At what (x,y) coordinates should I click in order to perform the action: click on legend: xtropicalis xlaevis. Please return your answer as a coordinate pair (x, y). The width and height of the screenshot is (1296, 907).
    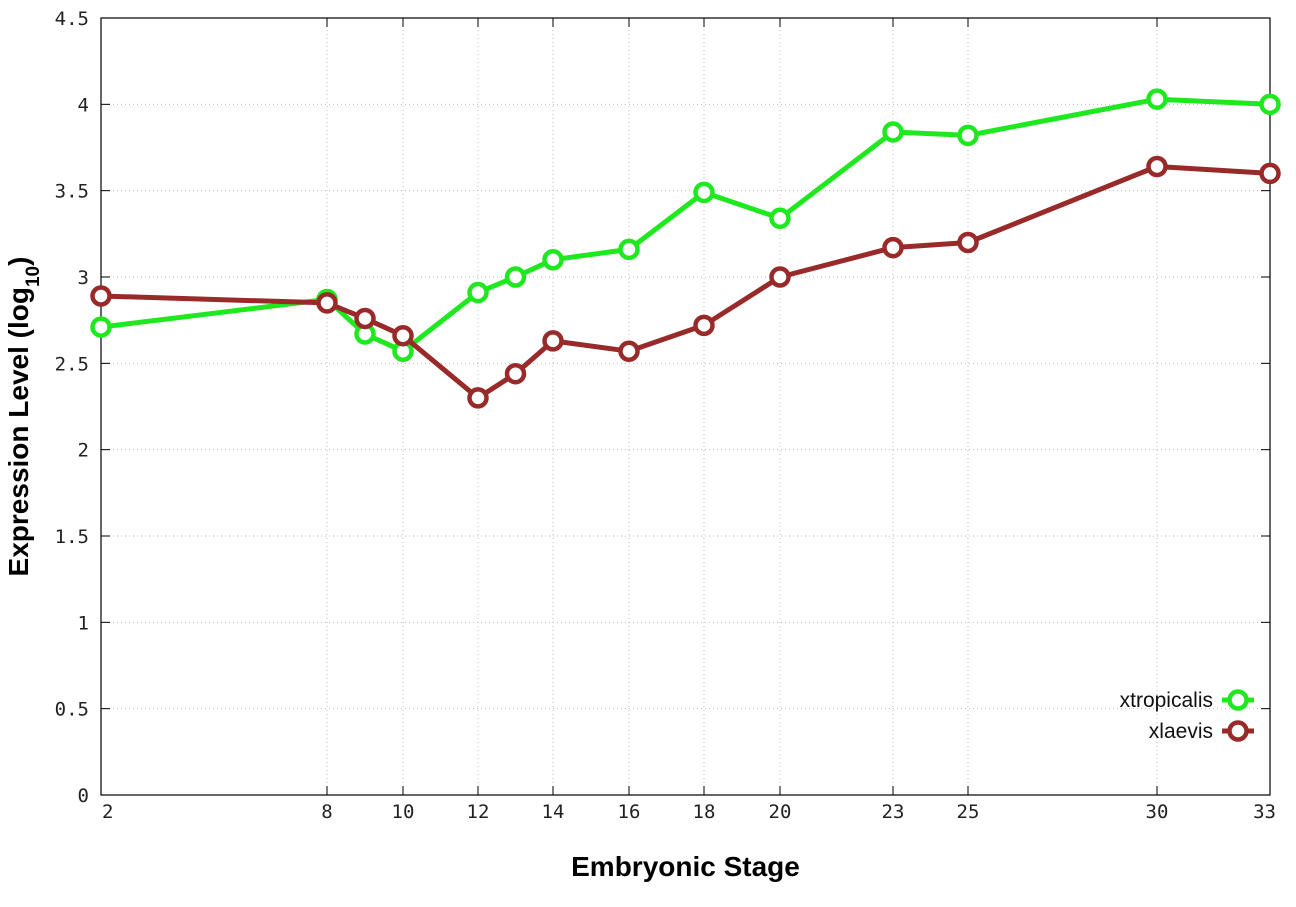
    Looking at the image, I should click on (1187, 716).